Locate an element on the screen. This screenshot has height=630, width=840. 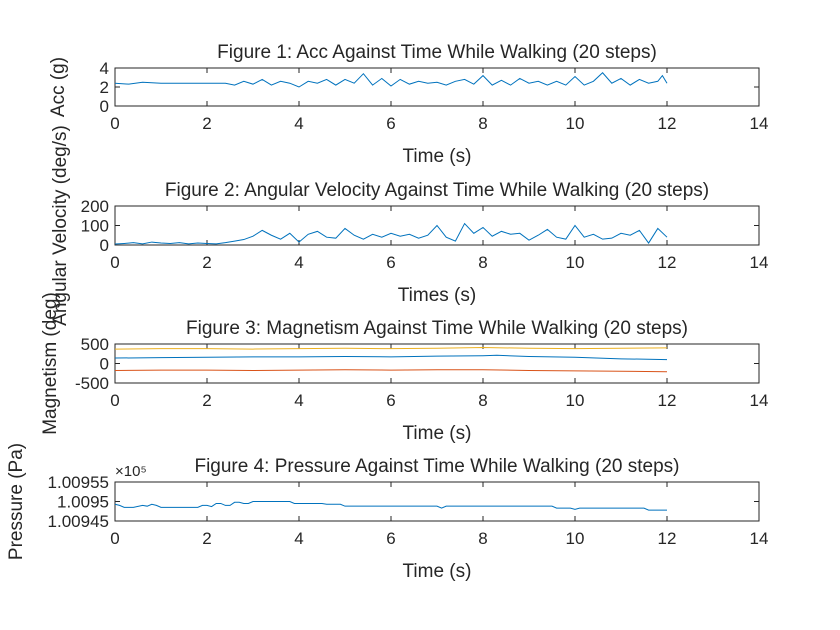
y-axis-label: Pressure (Pa) is located at coordinates (16, 501).